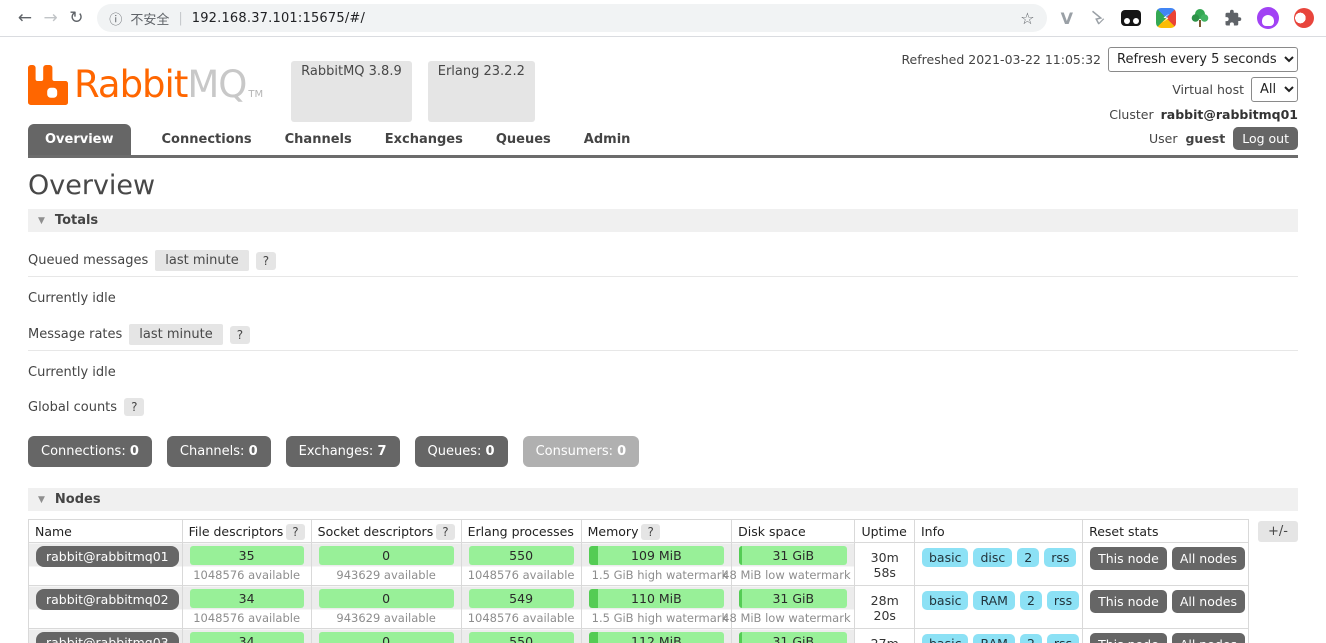 This screenshot has width=1326, height=643. What do you see at coordinates (386, 531) in the screenshot?
I see `col-socket-descriptors: Socket descriptors?` at bounding box center [386, 531].